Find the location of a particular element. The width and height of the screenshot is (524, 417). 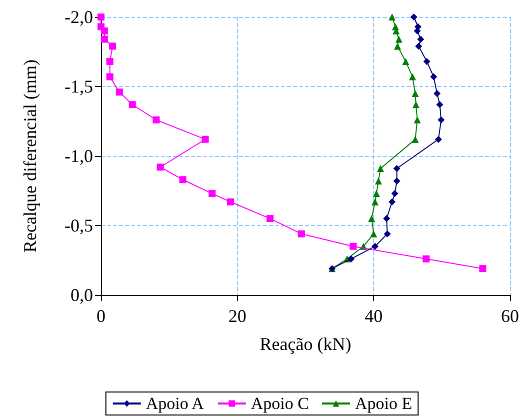

x-axis-title: Reação (kN) is located at coordinates (306, 344).